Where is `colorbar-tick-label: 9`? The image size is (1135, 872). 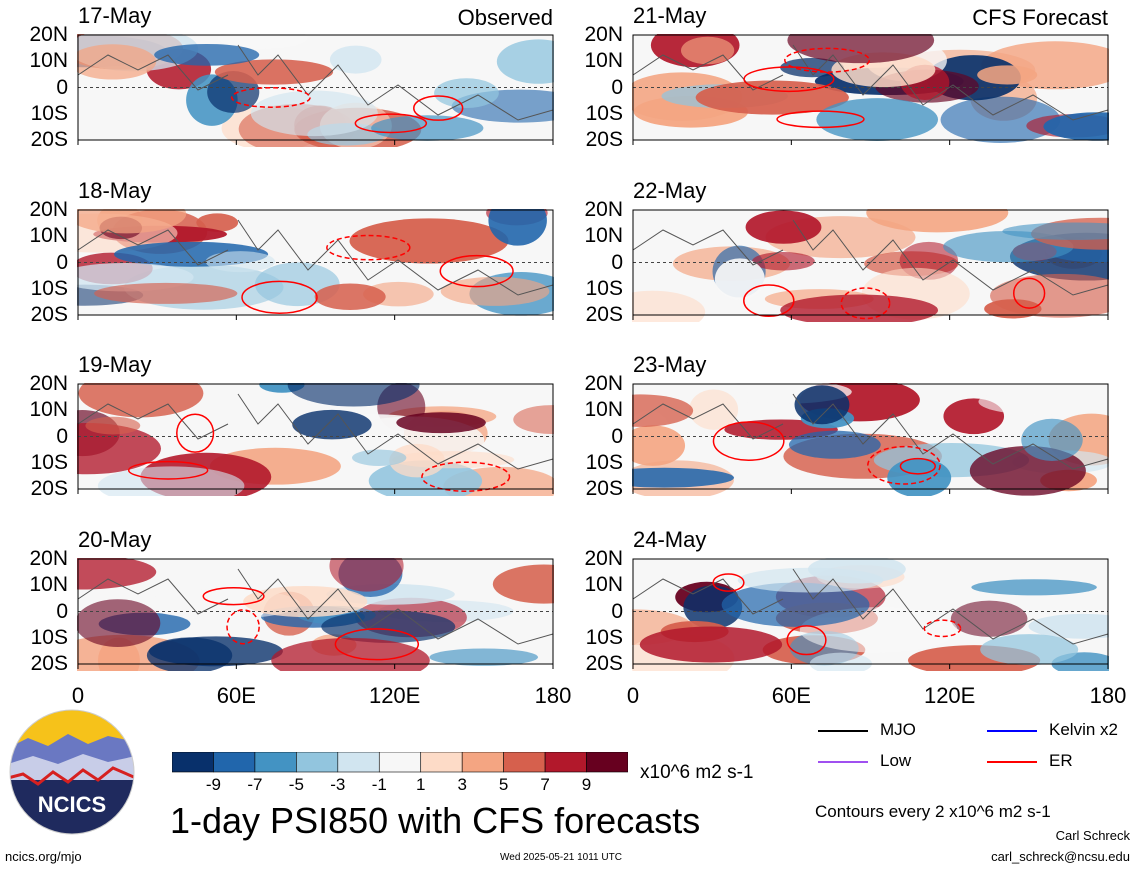 colorbar-tick-label: 9 is located at coordinates (586, 784).